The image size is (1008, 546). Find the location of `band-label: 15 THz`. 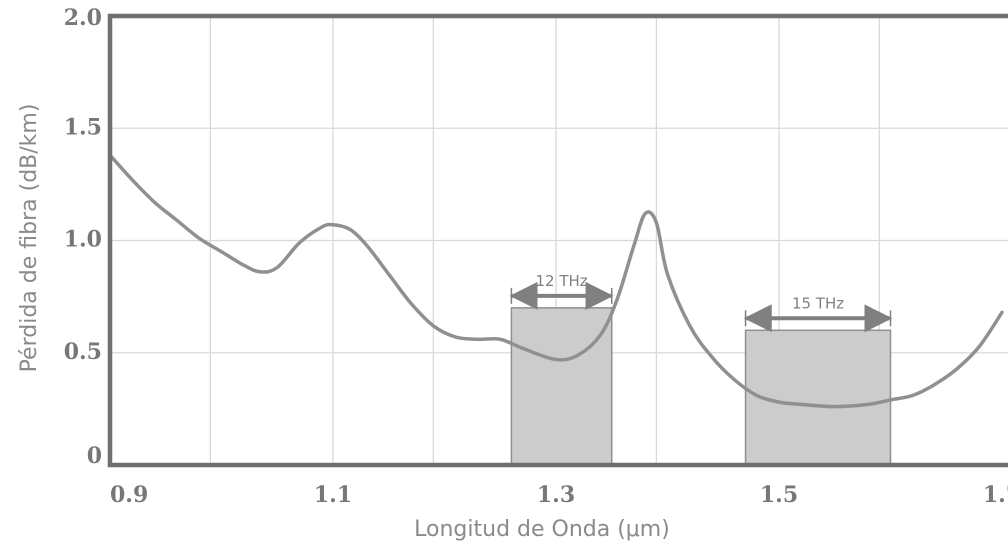

band-label: 15 THz is located at coordinates (818, 303).